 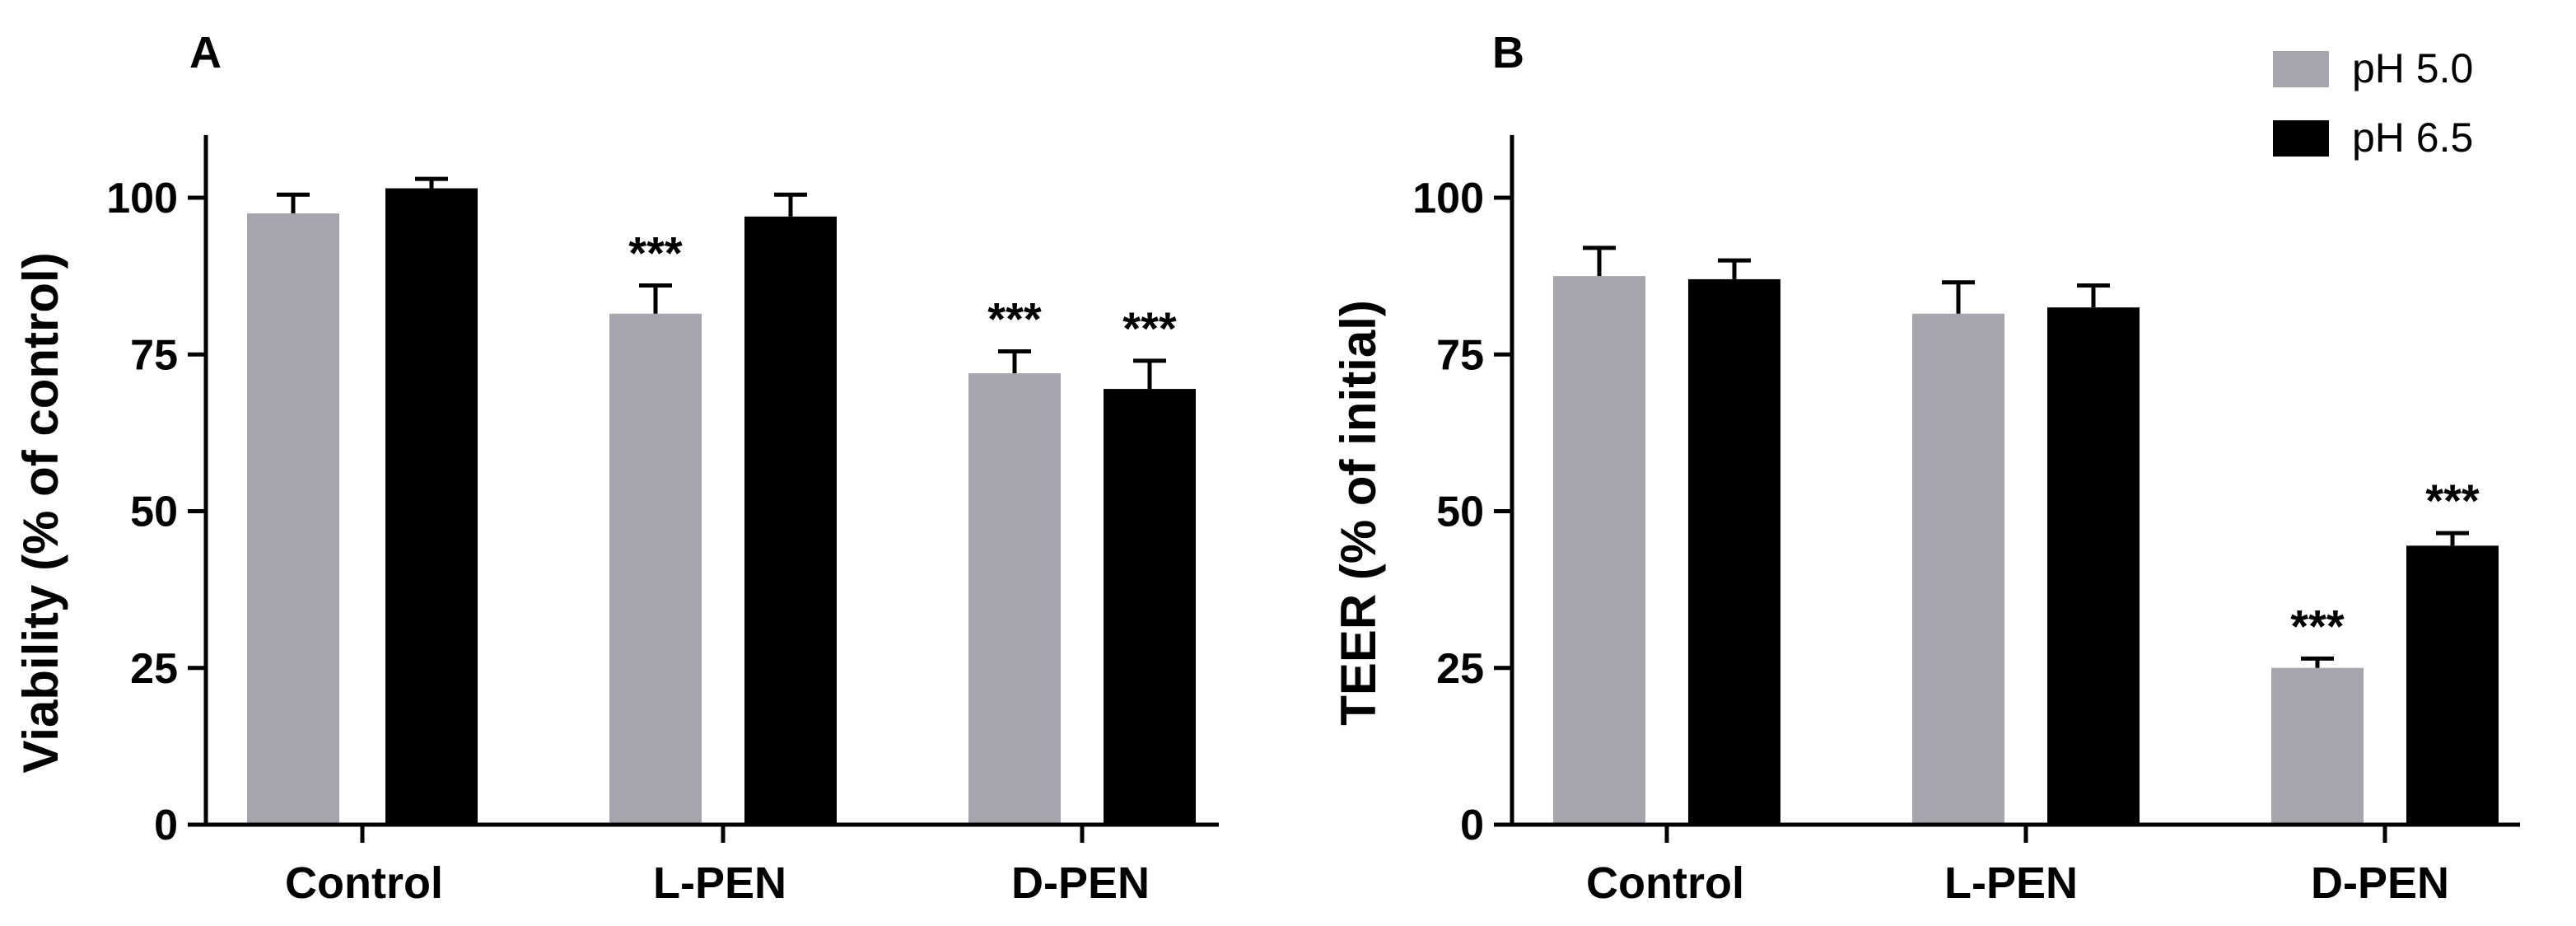 I want to click on y-axis-title: TEER (% of initial), so click(x=1358, y=513).